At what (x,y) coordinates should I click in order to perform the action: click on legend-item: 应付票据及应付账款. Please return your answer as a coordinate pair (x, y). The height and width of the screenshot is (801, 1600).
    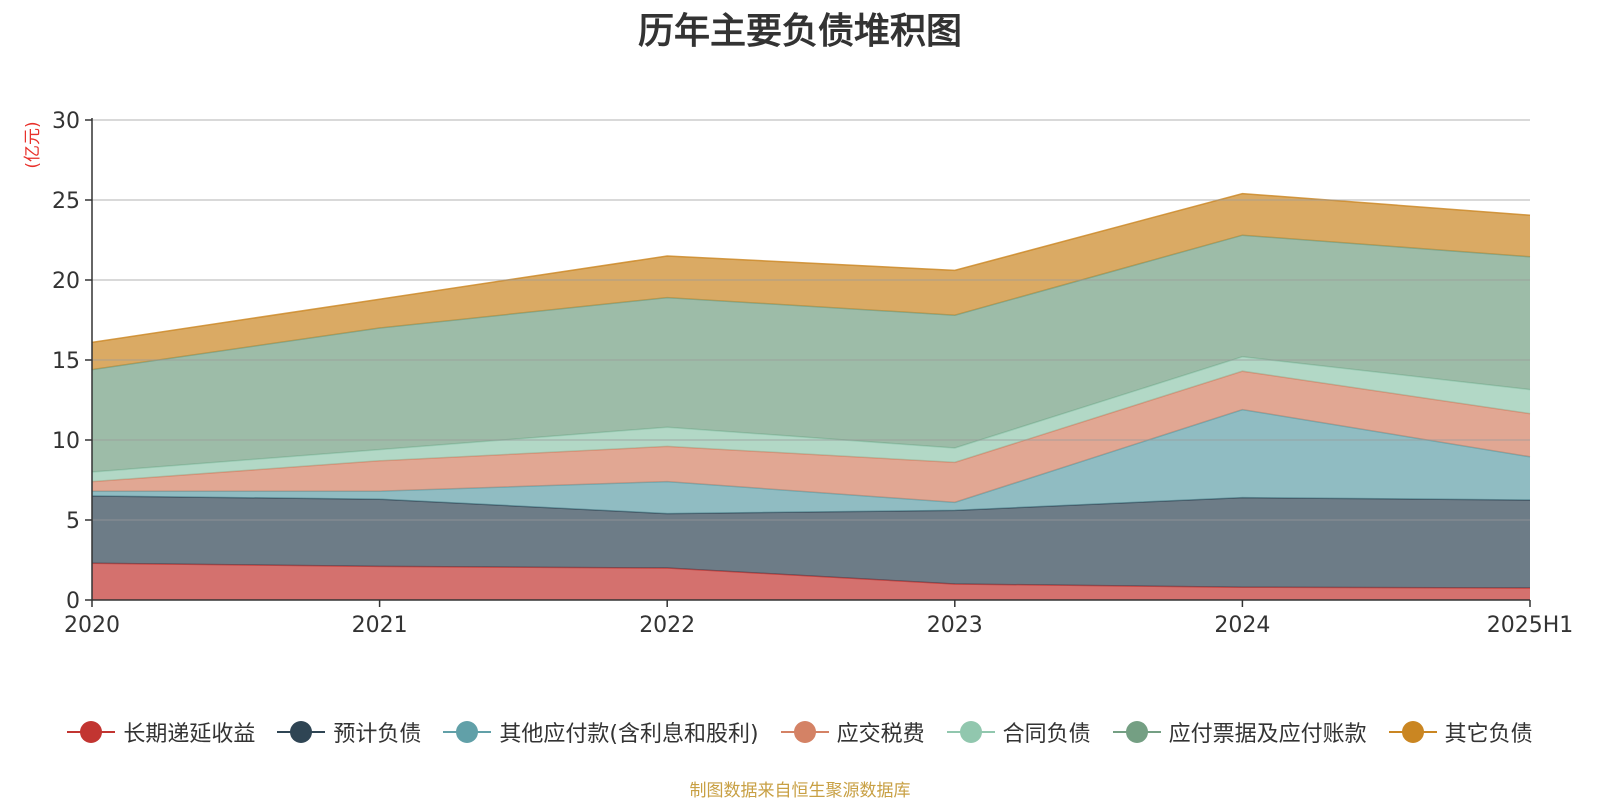
    Looking at the image, I should click on (1239, 732).